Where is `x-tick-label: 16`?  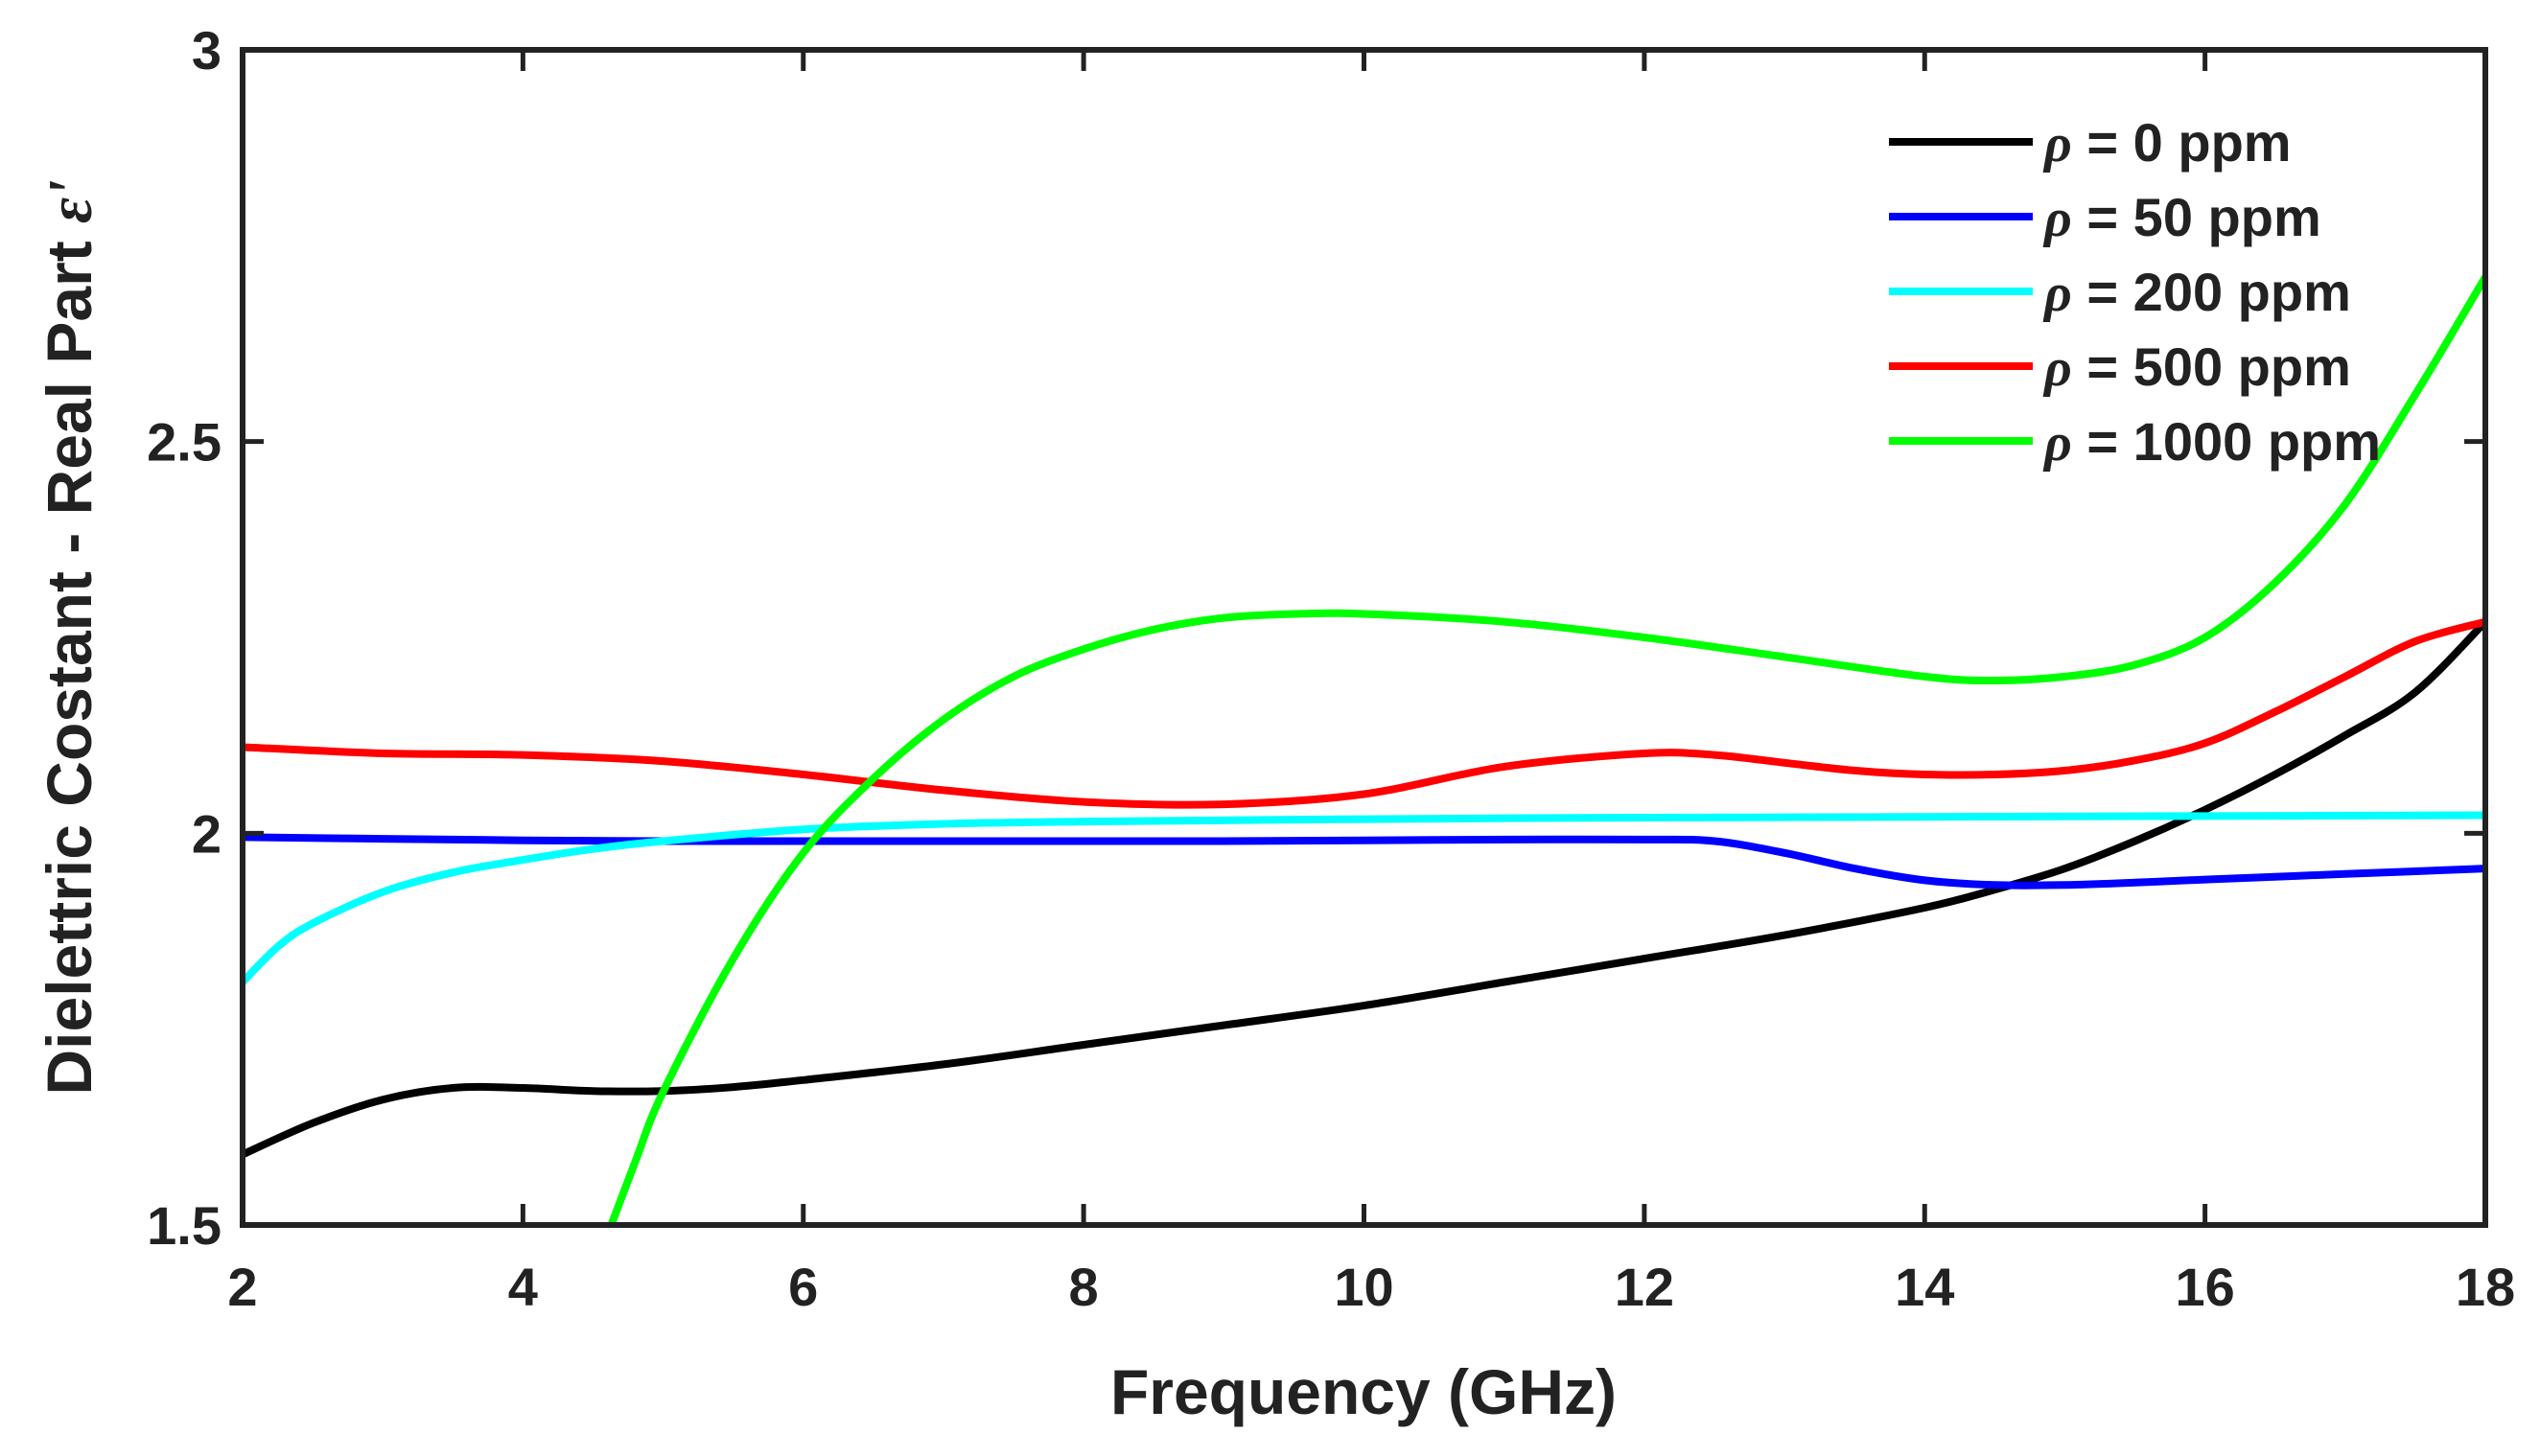
x-tick-label: 16 is located at coordinates (2204, 1287).